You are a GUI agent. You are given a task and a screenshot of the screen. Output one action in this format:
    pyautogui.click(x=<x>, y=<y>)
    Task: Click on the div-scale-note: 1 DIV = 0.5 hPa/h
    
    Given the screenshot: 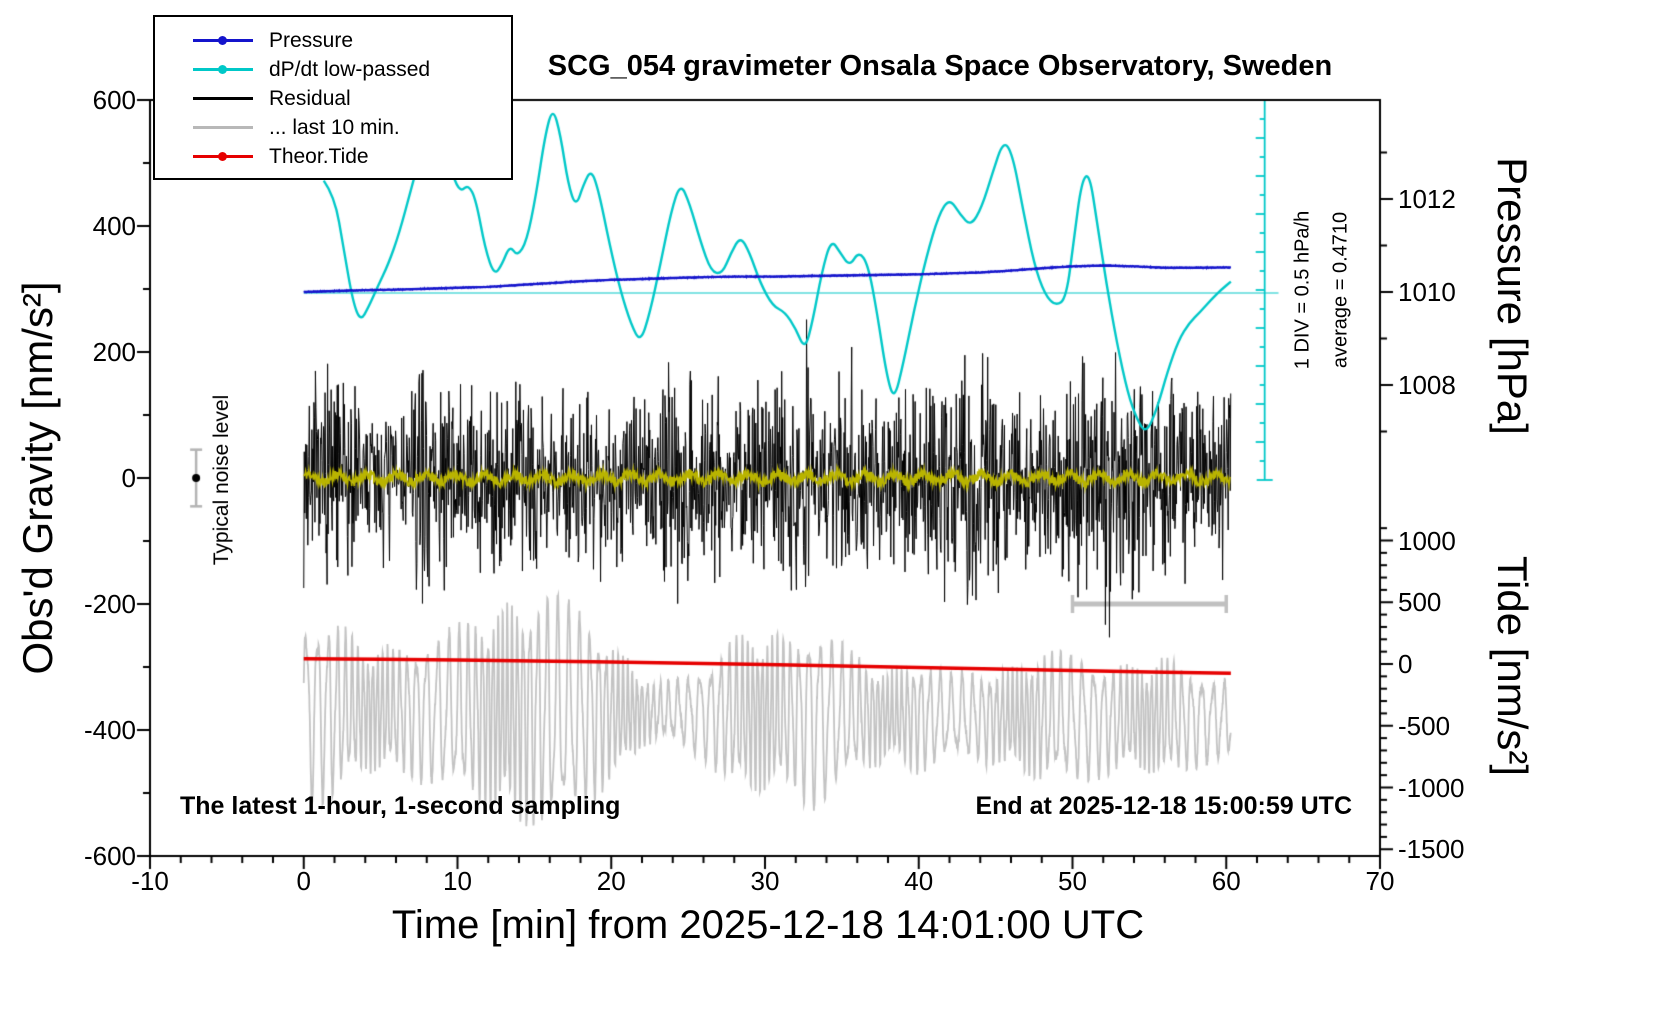 What is the action you would take?
    pyautogui.click(x=1302, y=290)
    